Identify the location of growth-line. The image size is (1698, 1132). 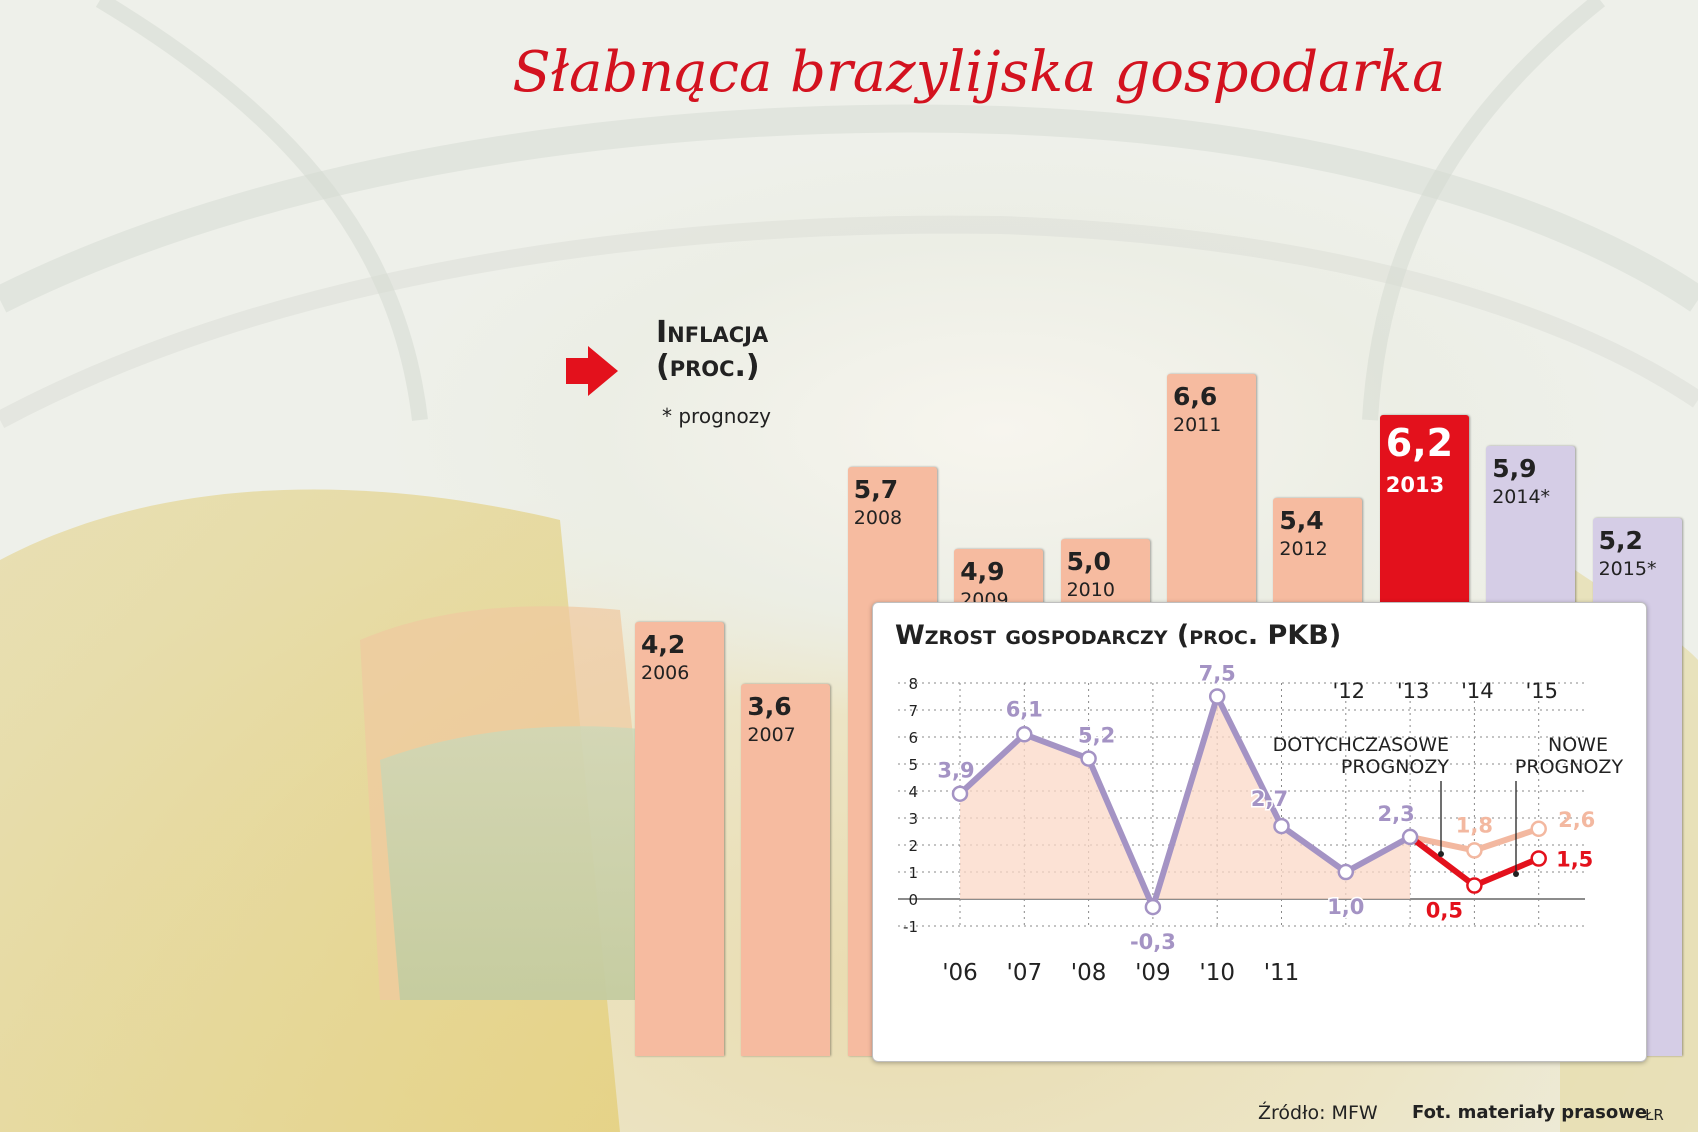
(1184, 802).